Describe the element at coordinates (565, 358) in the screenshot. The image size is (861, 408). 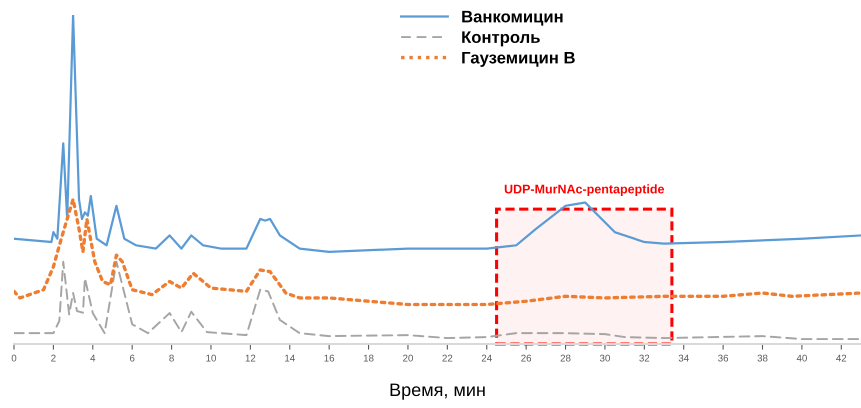
I see `x-tick-label: 28` at that location.